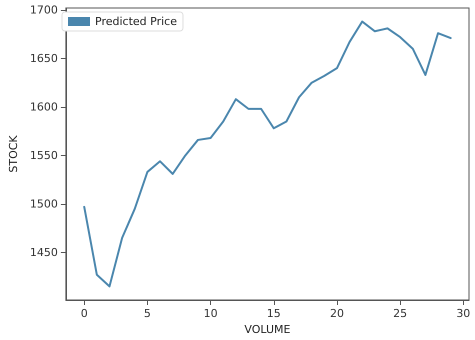 This screenshot has width=475, height=340. What do you see at coordinates (44, 107) in the screenshot?
I see `y-tick-label: 1600` at bounding box center [44, 107].